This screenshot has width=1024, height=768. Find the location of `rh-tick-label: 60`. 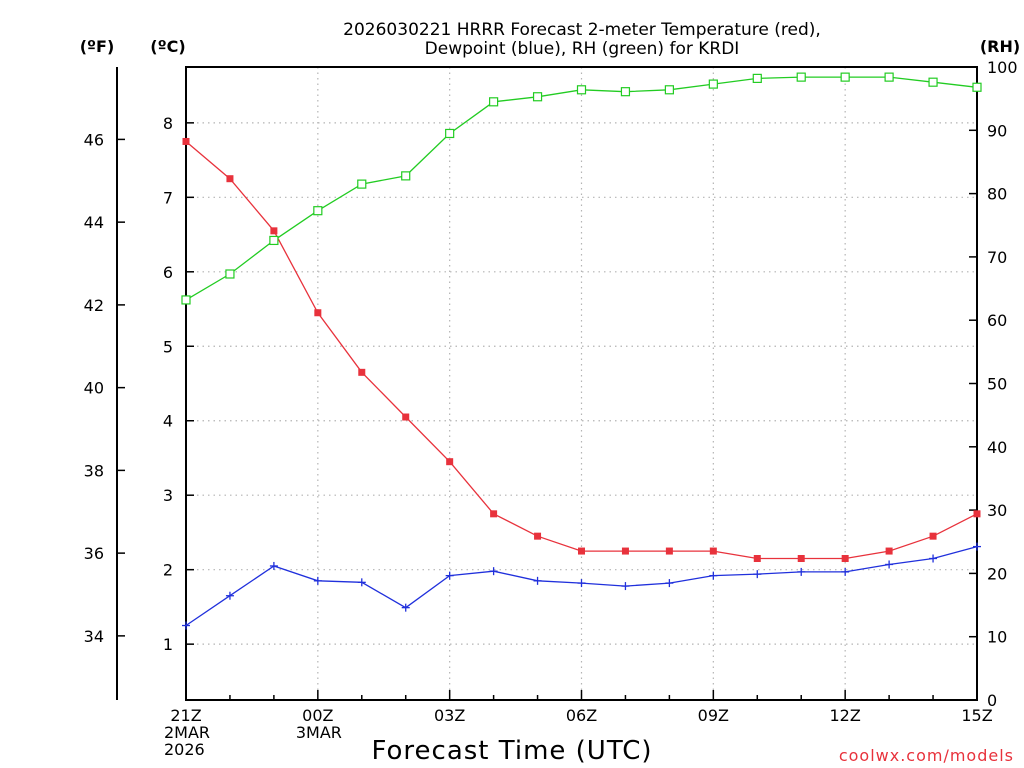

rh-tick-label: 60 is located at coordinates (997, 320).